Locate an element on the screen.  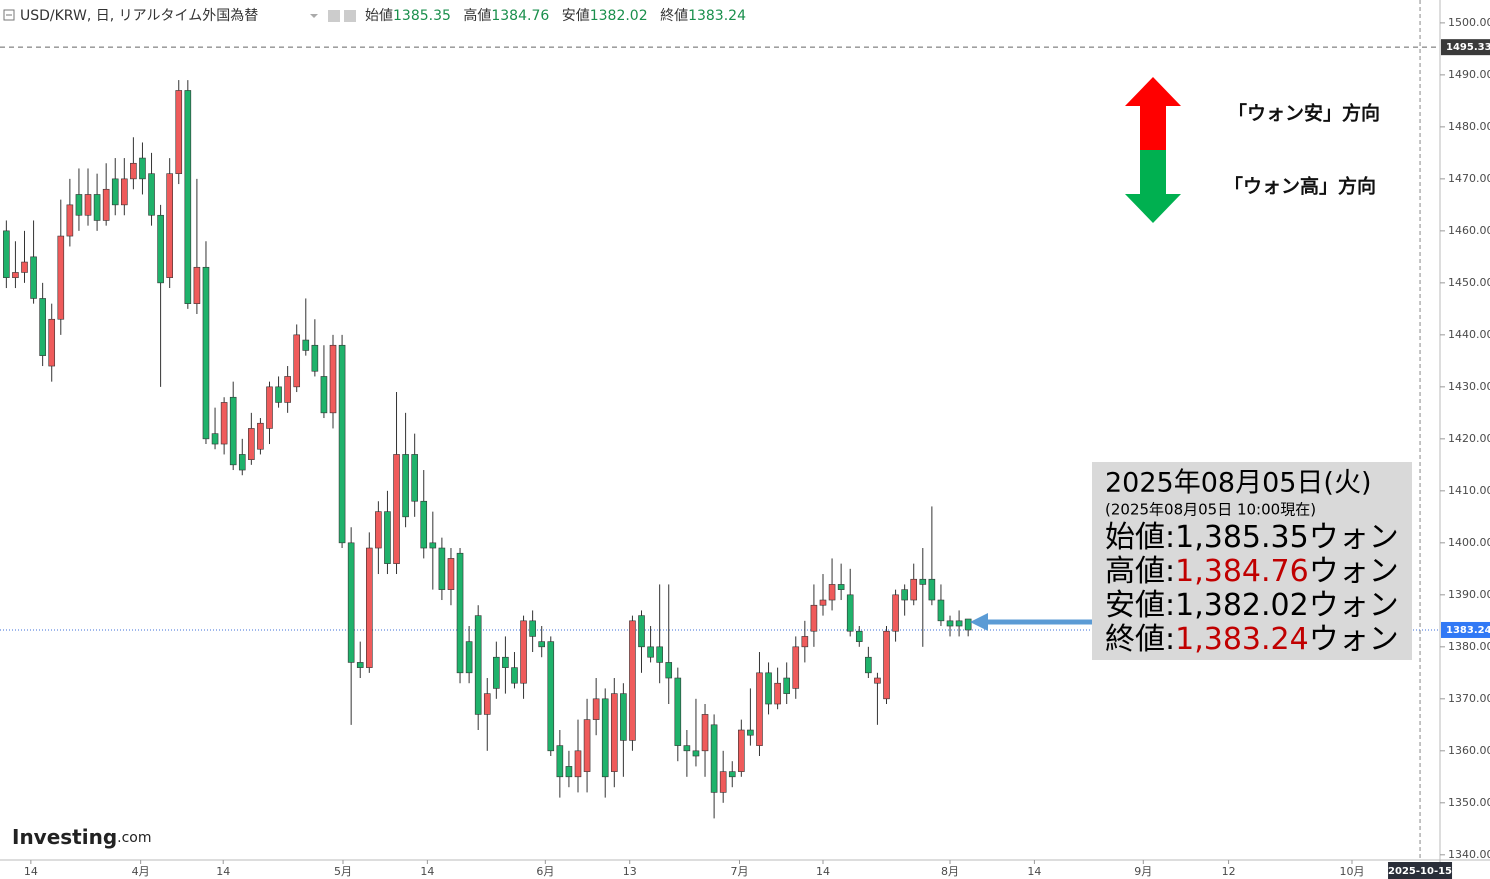
info-value: 1,384.76 is located at coordinates (1242, 571).